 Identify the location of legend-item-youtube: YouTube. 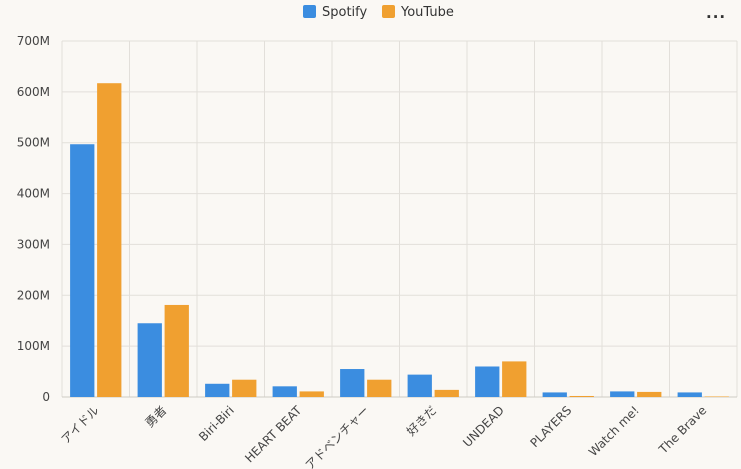
(418, 12).